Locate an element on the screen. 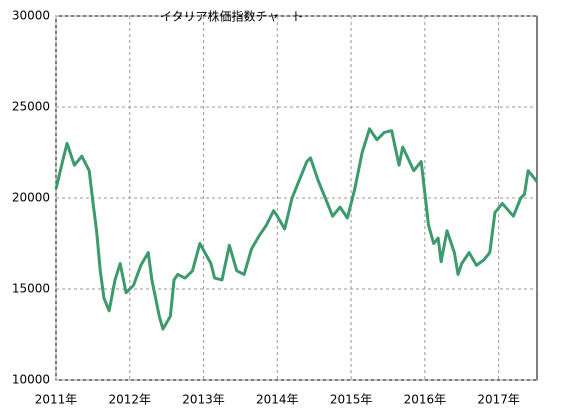 This screenshot has width=567, height=420. y-tick-label: 20000 is located at coordinates (31, 198).